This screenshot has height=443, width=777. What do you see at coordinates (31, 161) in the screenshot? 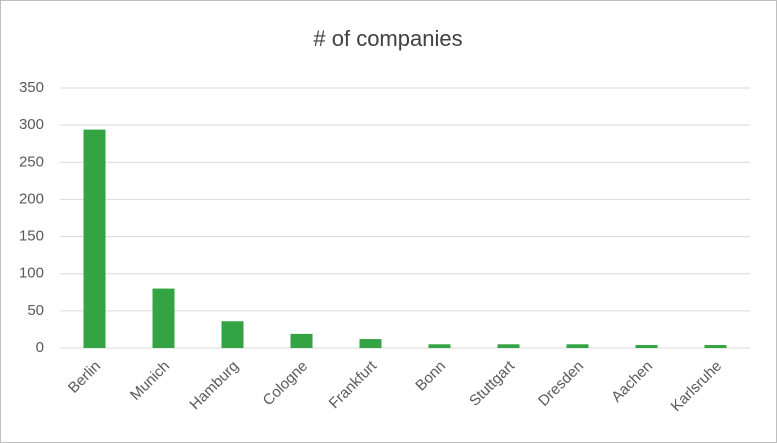
I see `y-tick-label: 250` at bounding box center [31, 161].